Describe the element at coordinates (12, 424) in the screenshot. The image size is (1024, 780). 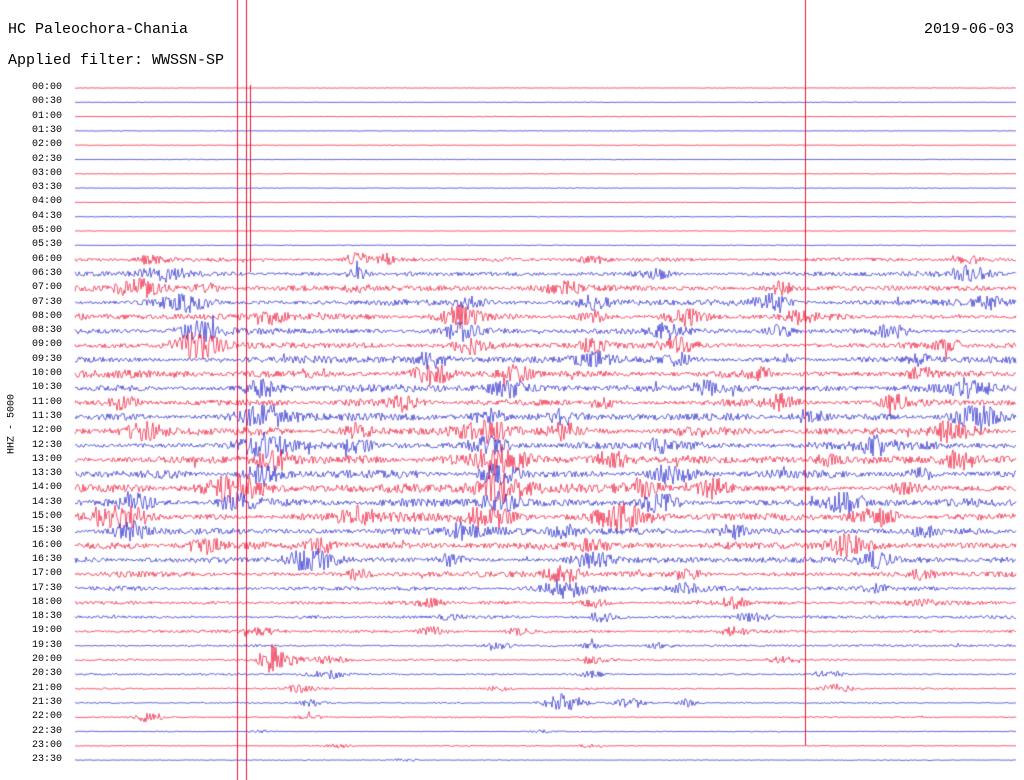
I see `channel-scale-label: HHZ - 5000` at that location.